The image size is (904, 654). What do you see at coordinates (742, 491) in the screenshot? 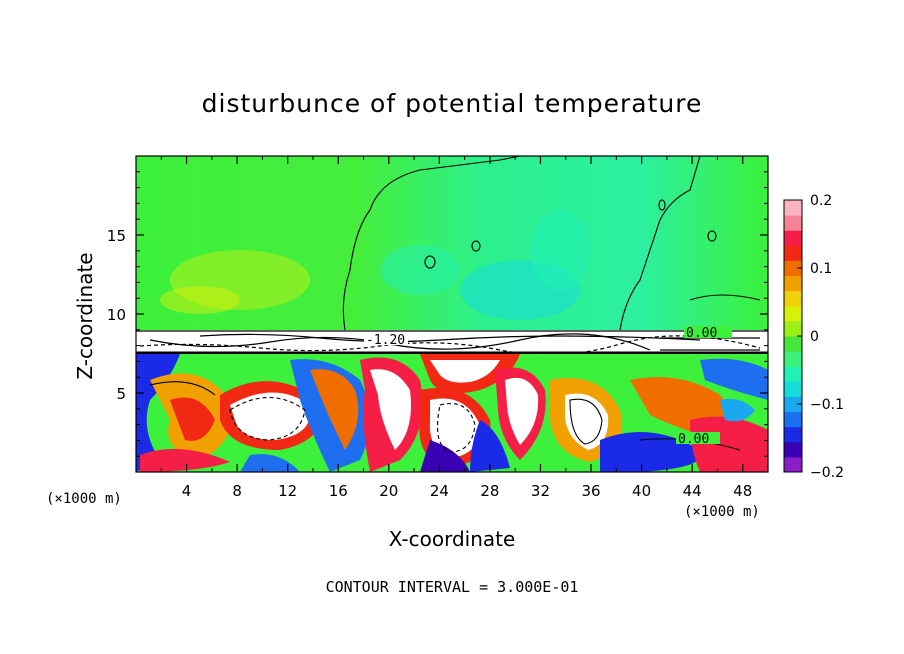
I see `x-tick-label: 48` at bounding box center [742, 491].